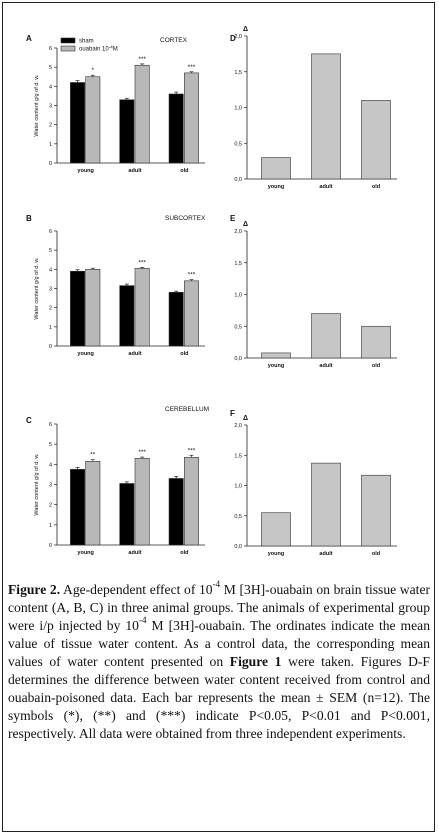 The image size is (439, 836). Describe the element at coordinates (216, 584) in the screenshot. I see `caption-sup-1: -4` at that location.